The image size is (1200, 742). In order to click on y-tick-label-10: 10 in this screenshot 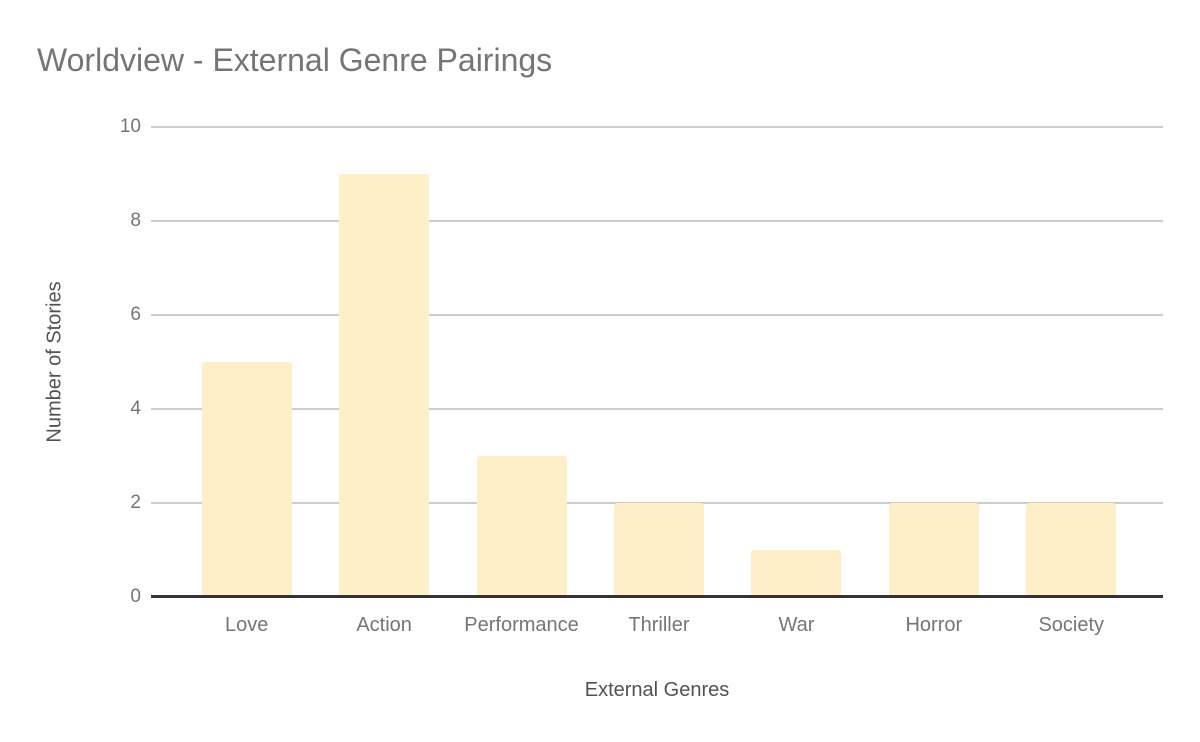, I will do `click(130, 126)`.